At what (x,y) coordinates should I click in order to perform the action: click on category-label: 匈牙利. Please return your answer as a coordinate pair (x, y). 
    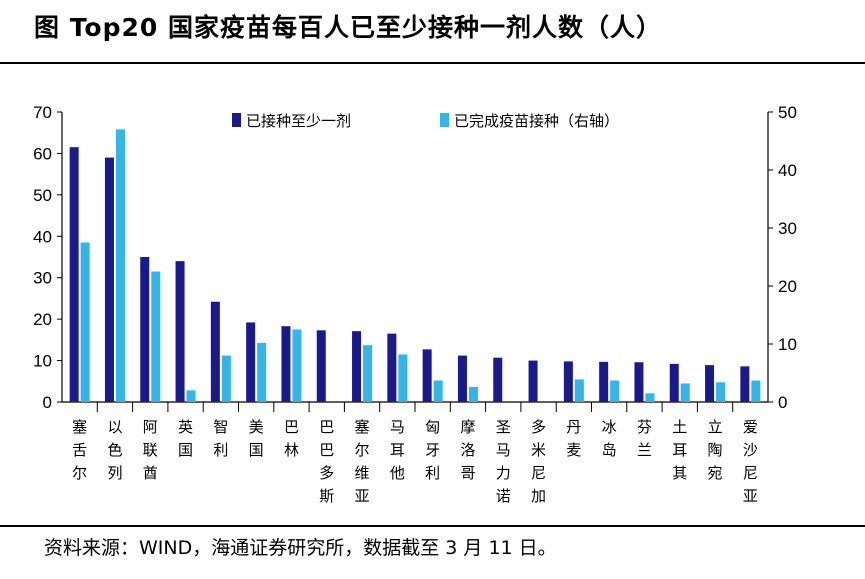
    Looking at the image, I should click on (432, 450).